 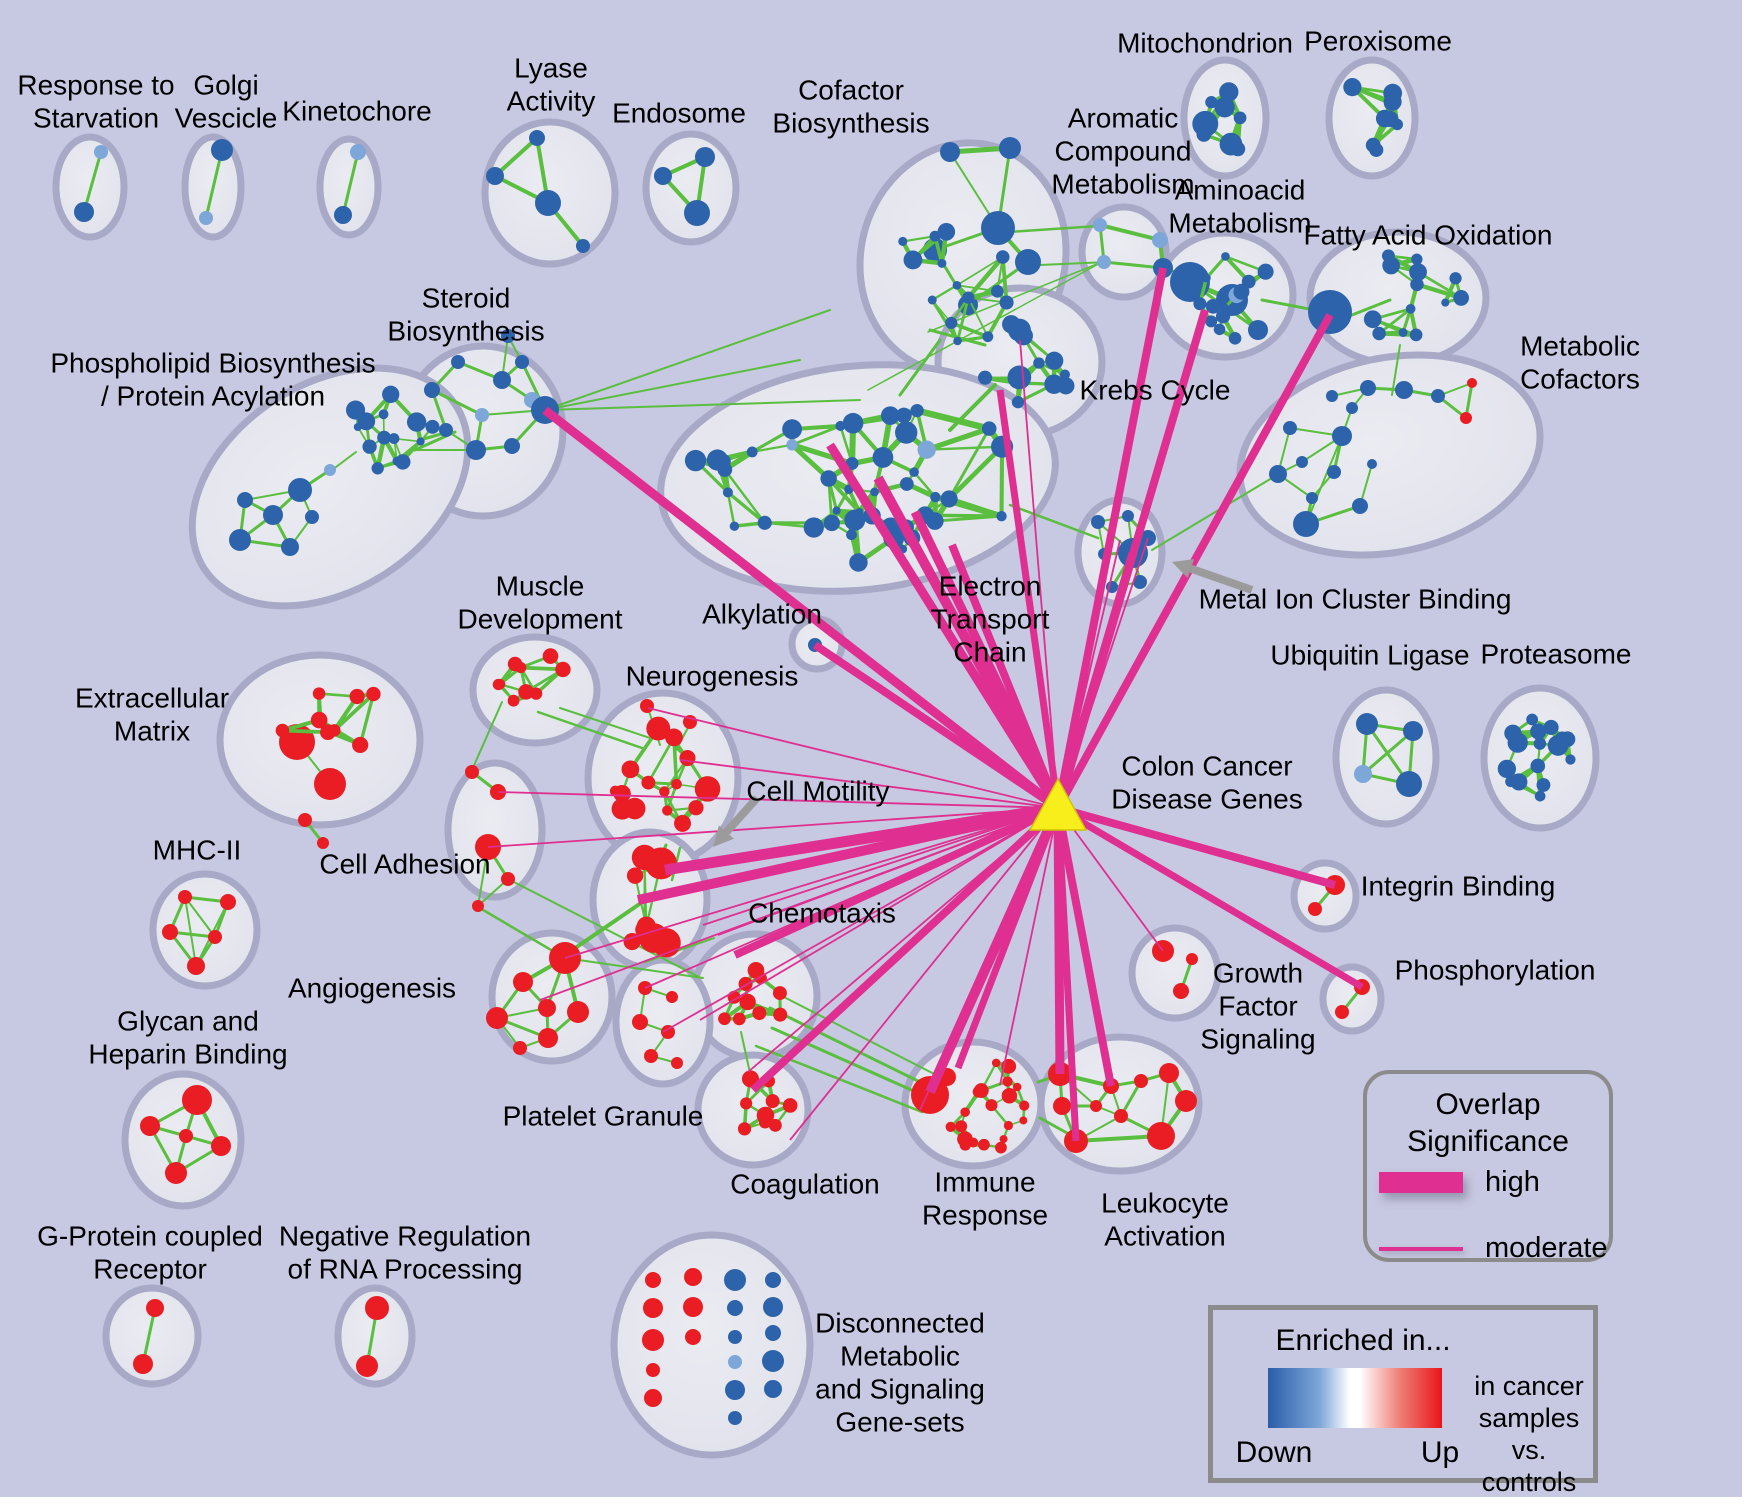 I want to click on cluster-net-metabolic-cofactors, so click(x=1373, y=457).